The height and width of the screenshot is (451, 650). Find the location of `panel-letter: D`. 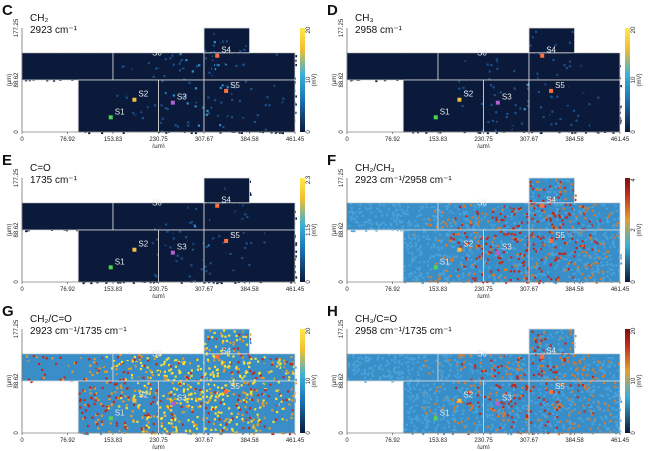

panel-letter: D is located at coordinates (332, 10).